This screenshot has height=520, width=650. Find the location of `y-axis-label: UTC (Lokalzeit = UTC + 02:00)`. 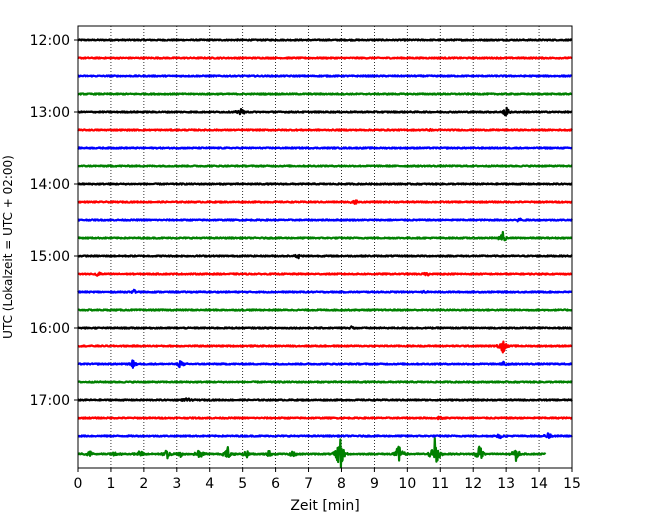

y-axis-label: UTC (Lokalzeit = UTC + 02:00) is located at coordinates (8, 247).